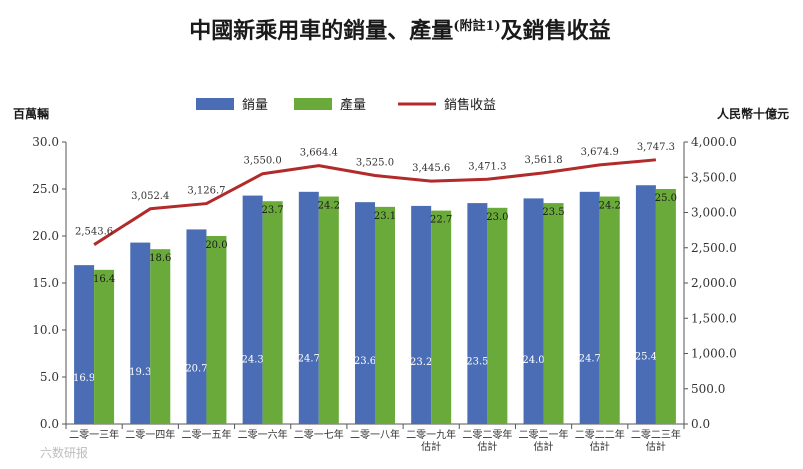  I want to click on x-tick-label-line: 二零一七年, so click(319, 434).